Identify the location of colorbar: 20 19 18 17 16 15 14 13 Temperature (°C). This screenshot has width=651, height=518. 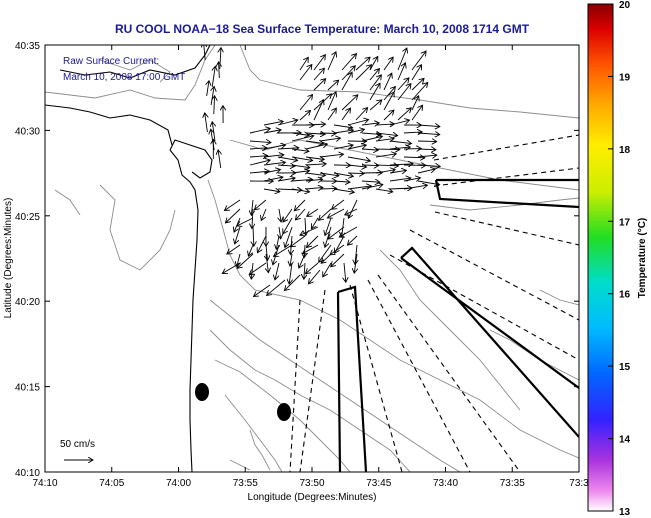
(617, 259).